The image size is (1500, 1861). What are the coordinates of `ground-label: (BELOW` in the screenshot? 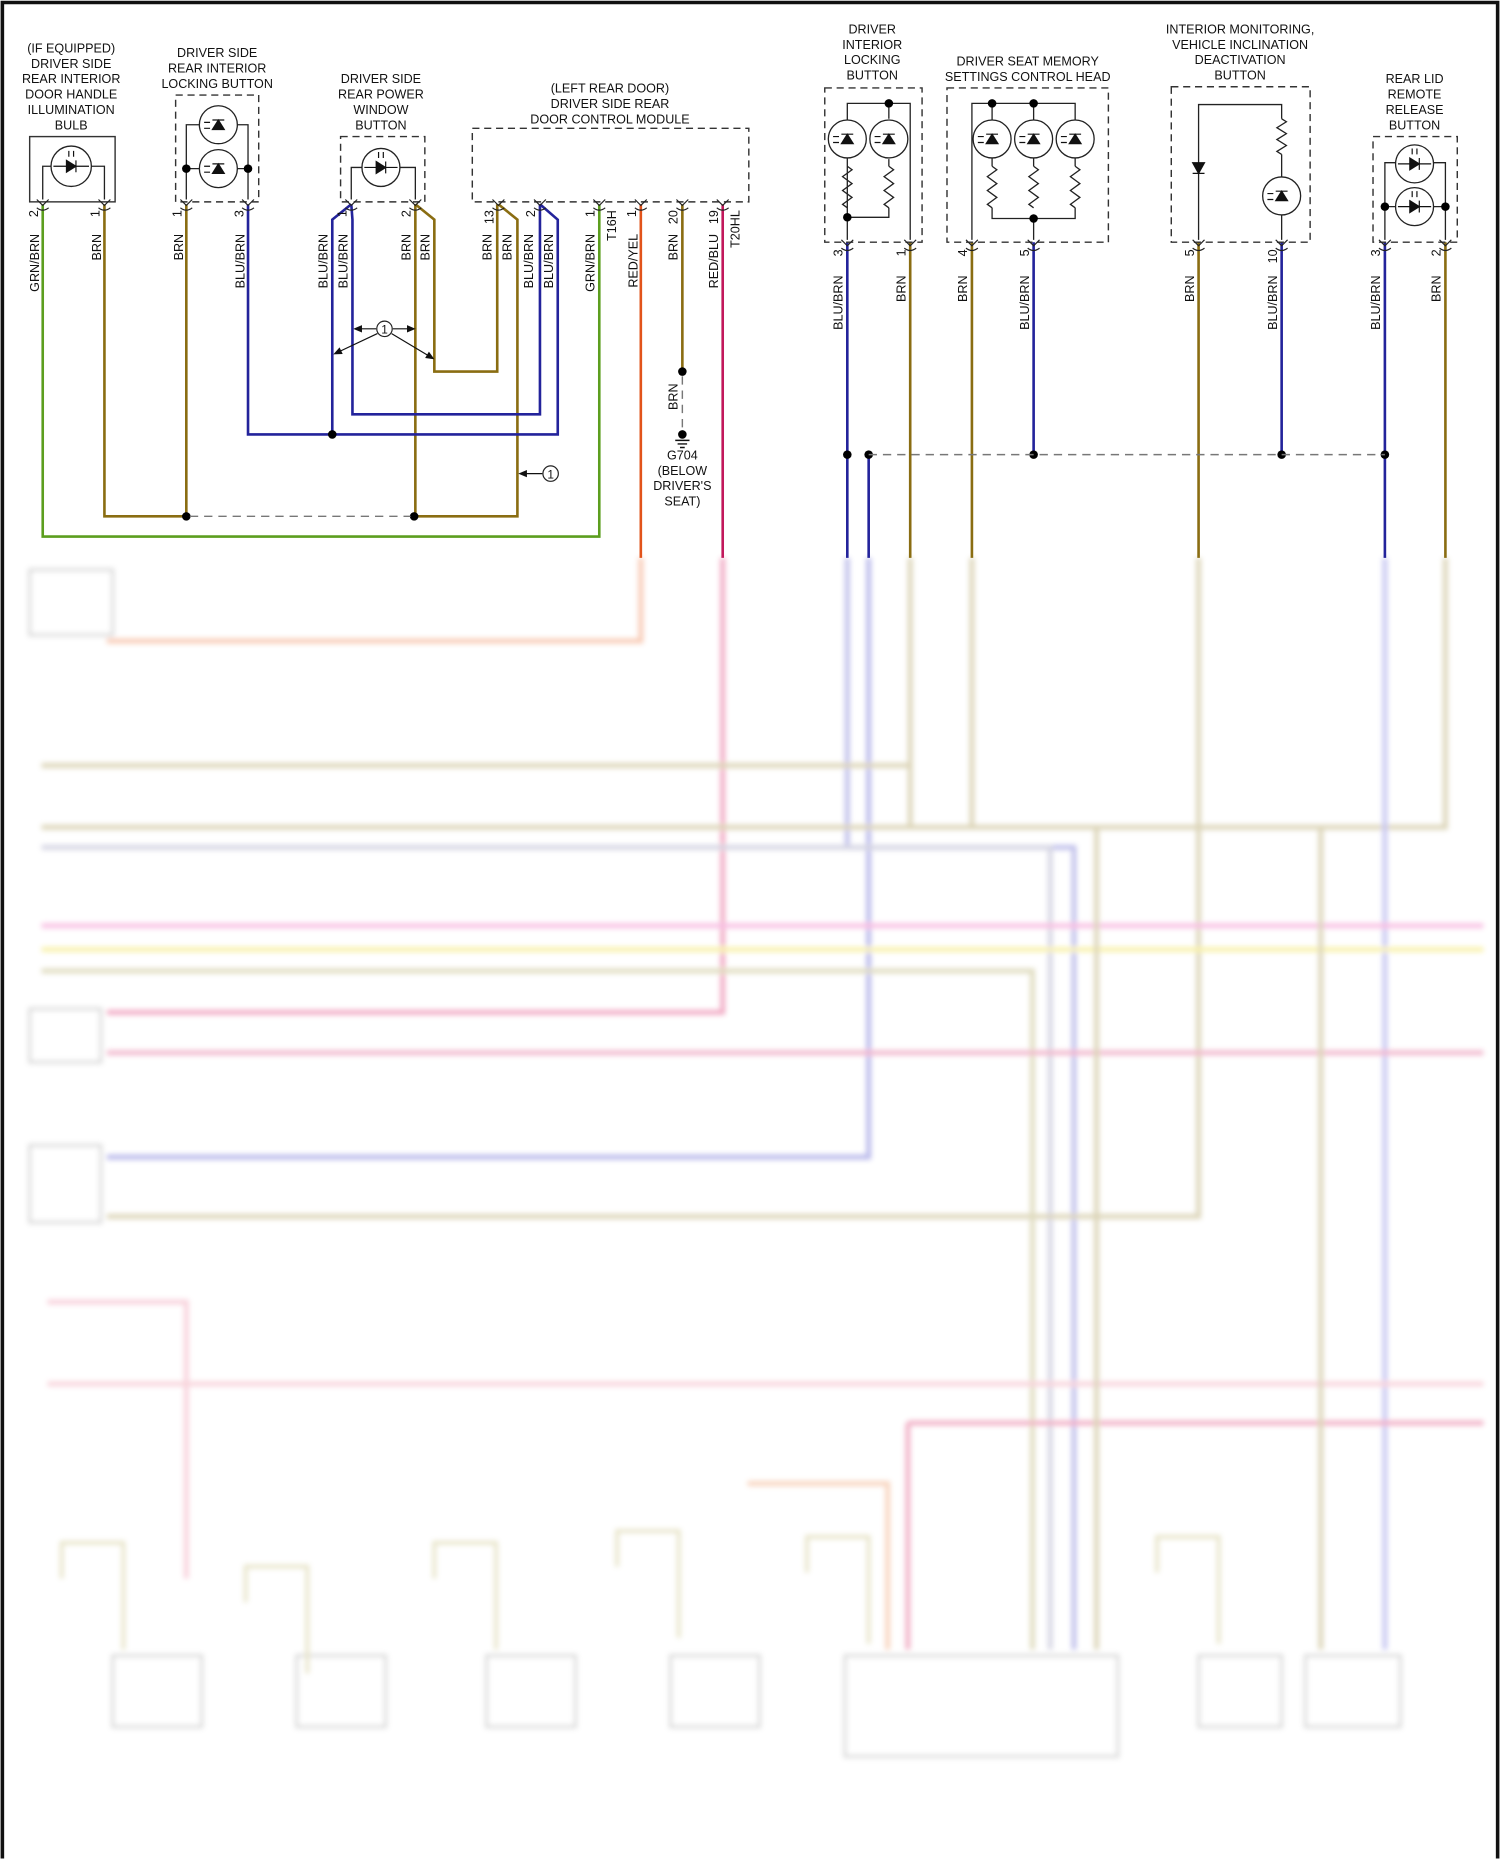 It's located at (683, 471).